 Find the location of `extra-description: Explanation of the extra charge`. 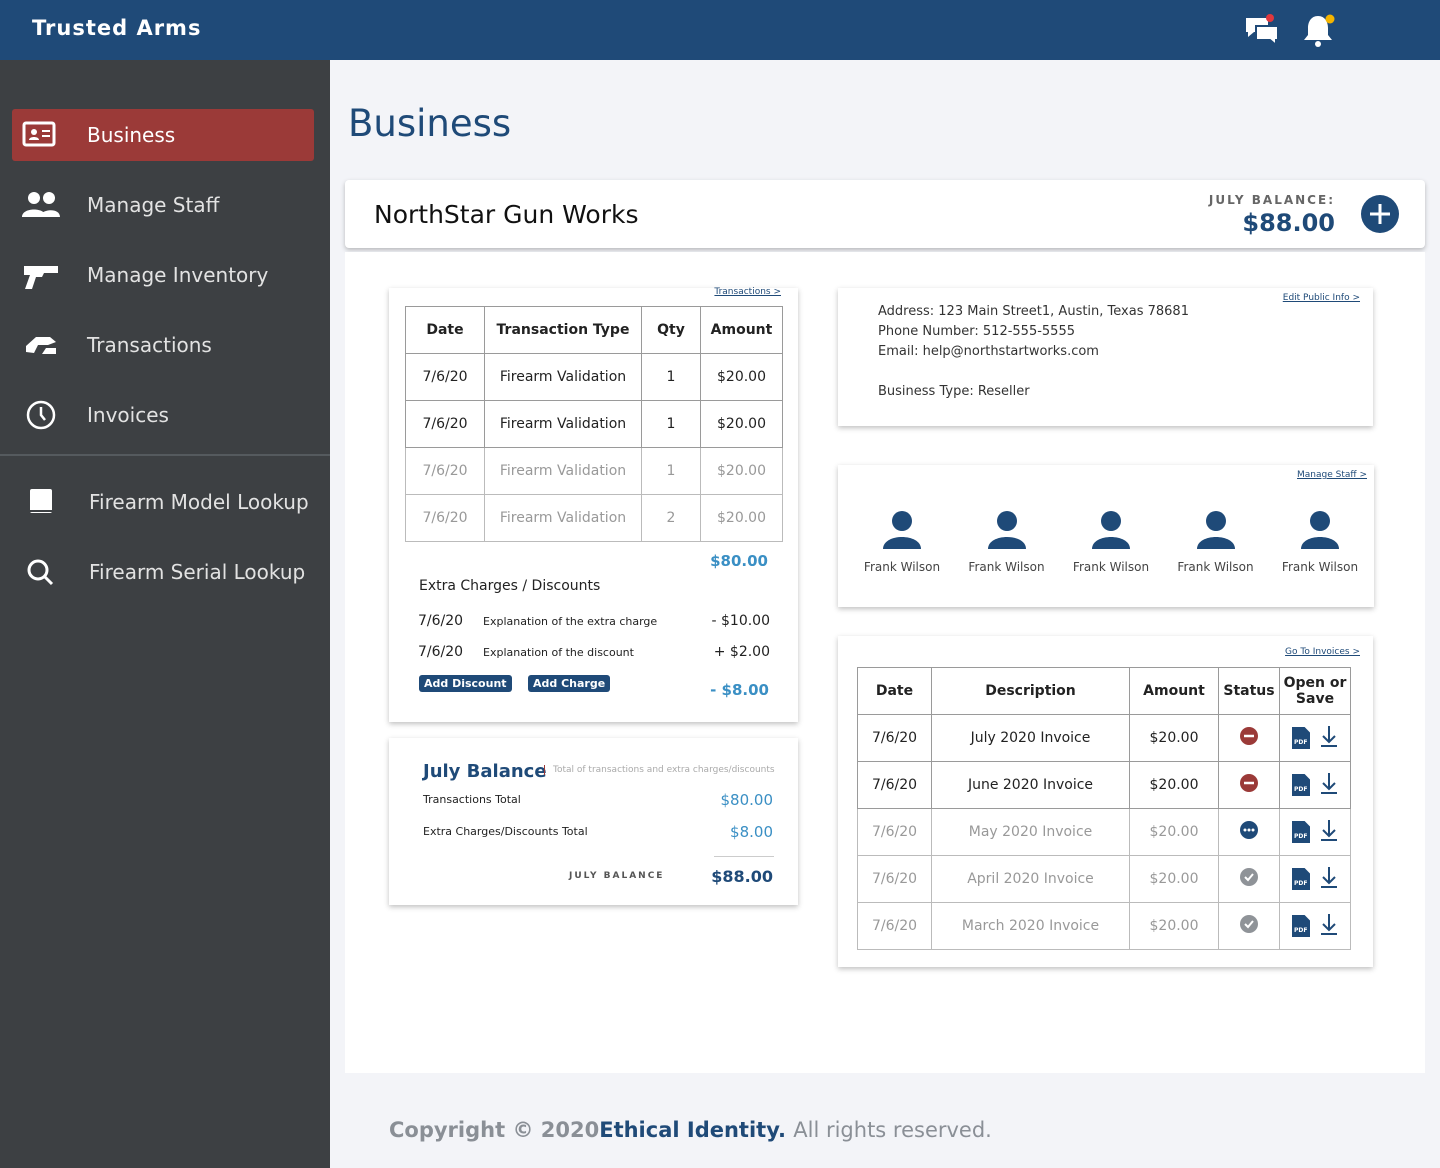

extra-description: Explanation of the extra charge is located at coordinates (570, 621).